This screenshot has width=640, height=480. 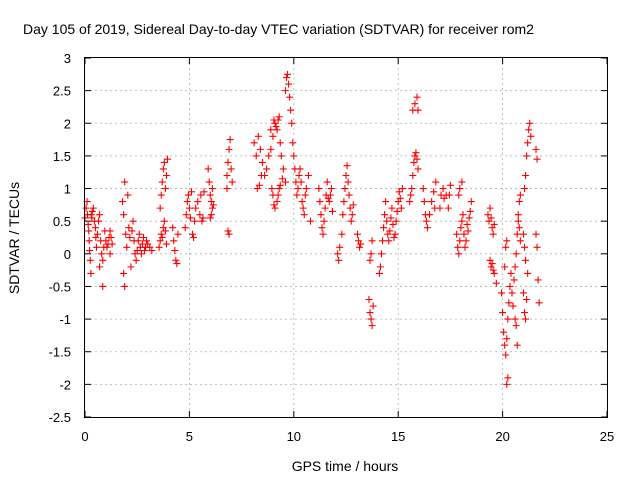 What do you see at coordinates (345, 466) in the screenshot?
I see `x-axis-label: GPS time / hours` at bounding box center [345, 466].